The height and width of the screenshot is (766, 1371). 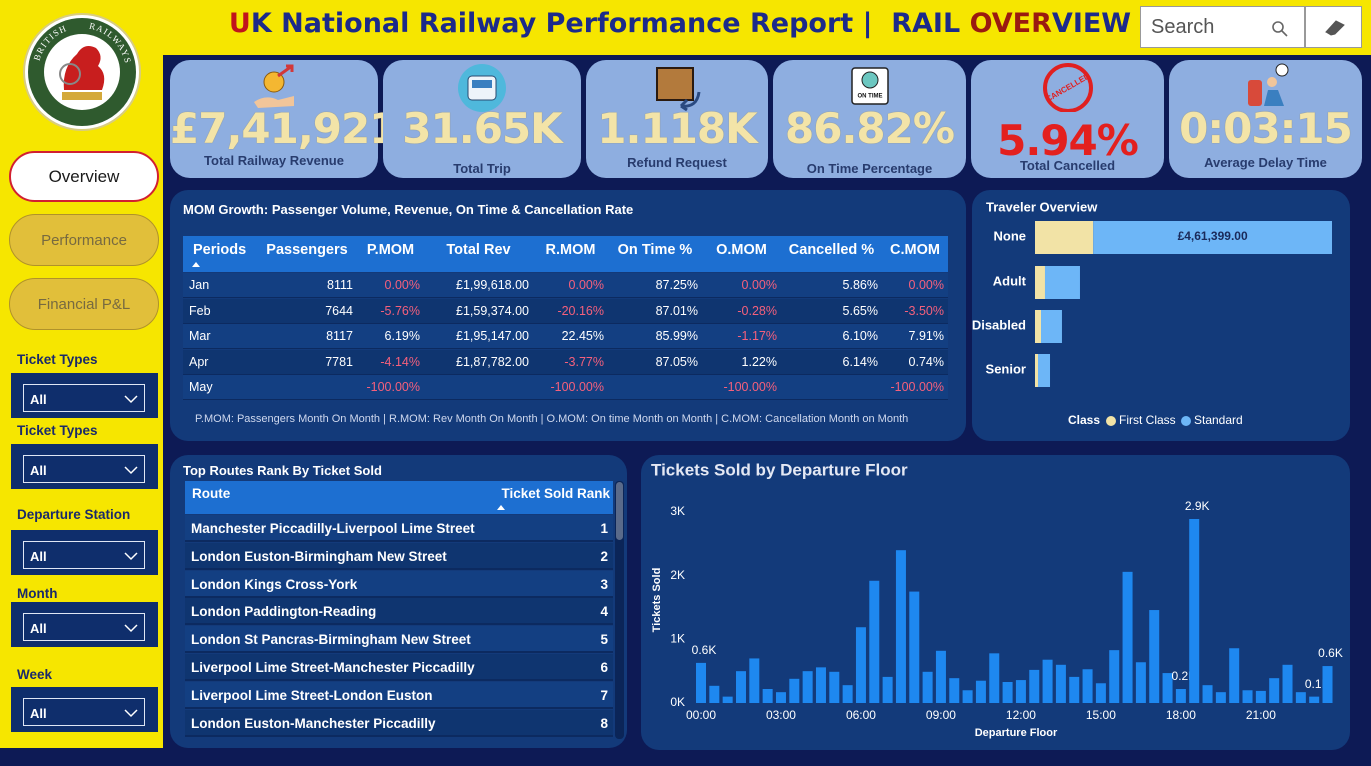 What do you see at coordinates (604, 695) in the screenshot?
I see `route-rank: 7` at bounding box center [604, 695].